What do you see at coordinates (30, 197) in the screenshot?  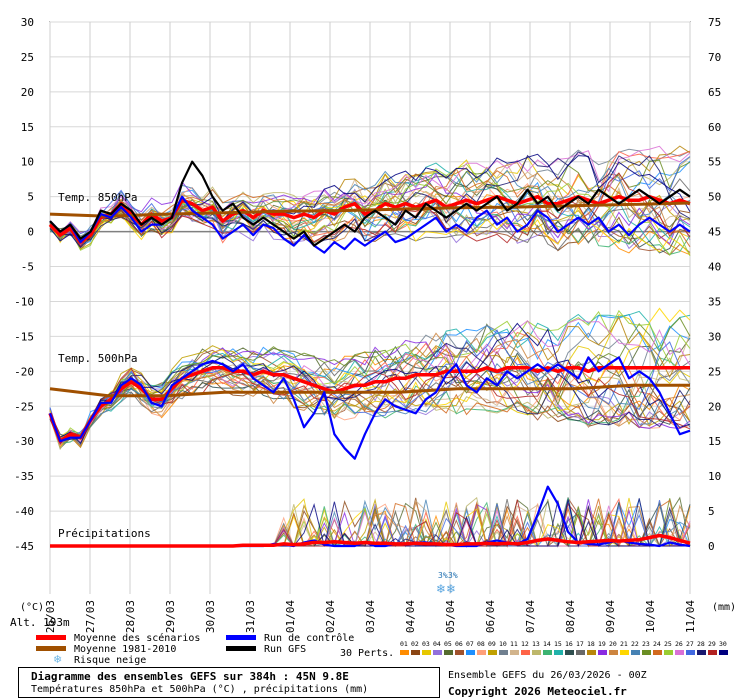 I see `left-tick-label: 5` at bounding box center [30, 197].